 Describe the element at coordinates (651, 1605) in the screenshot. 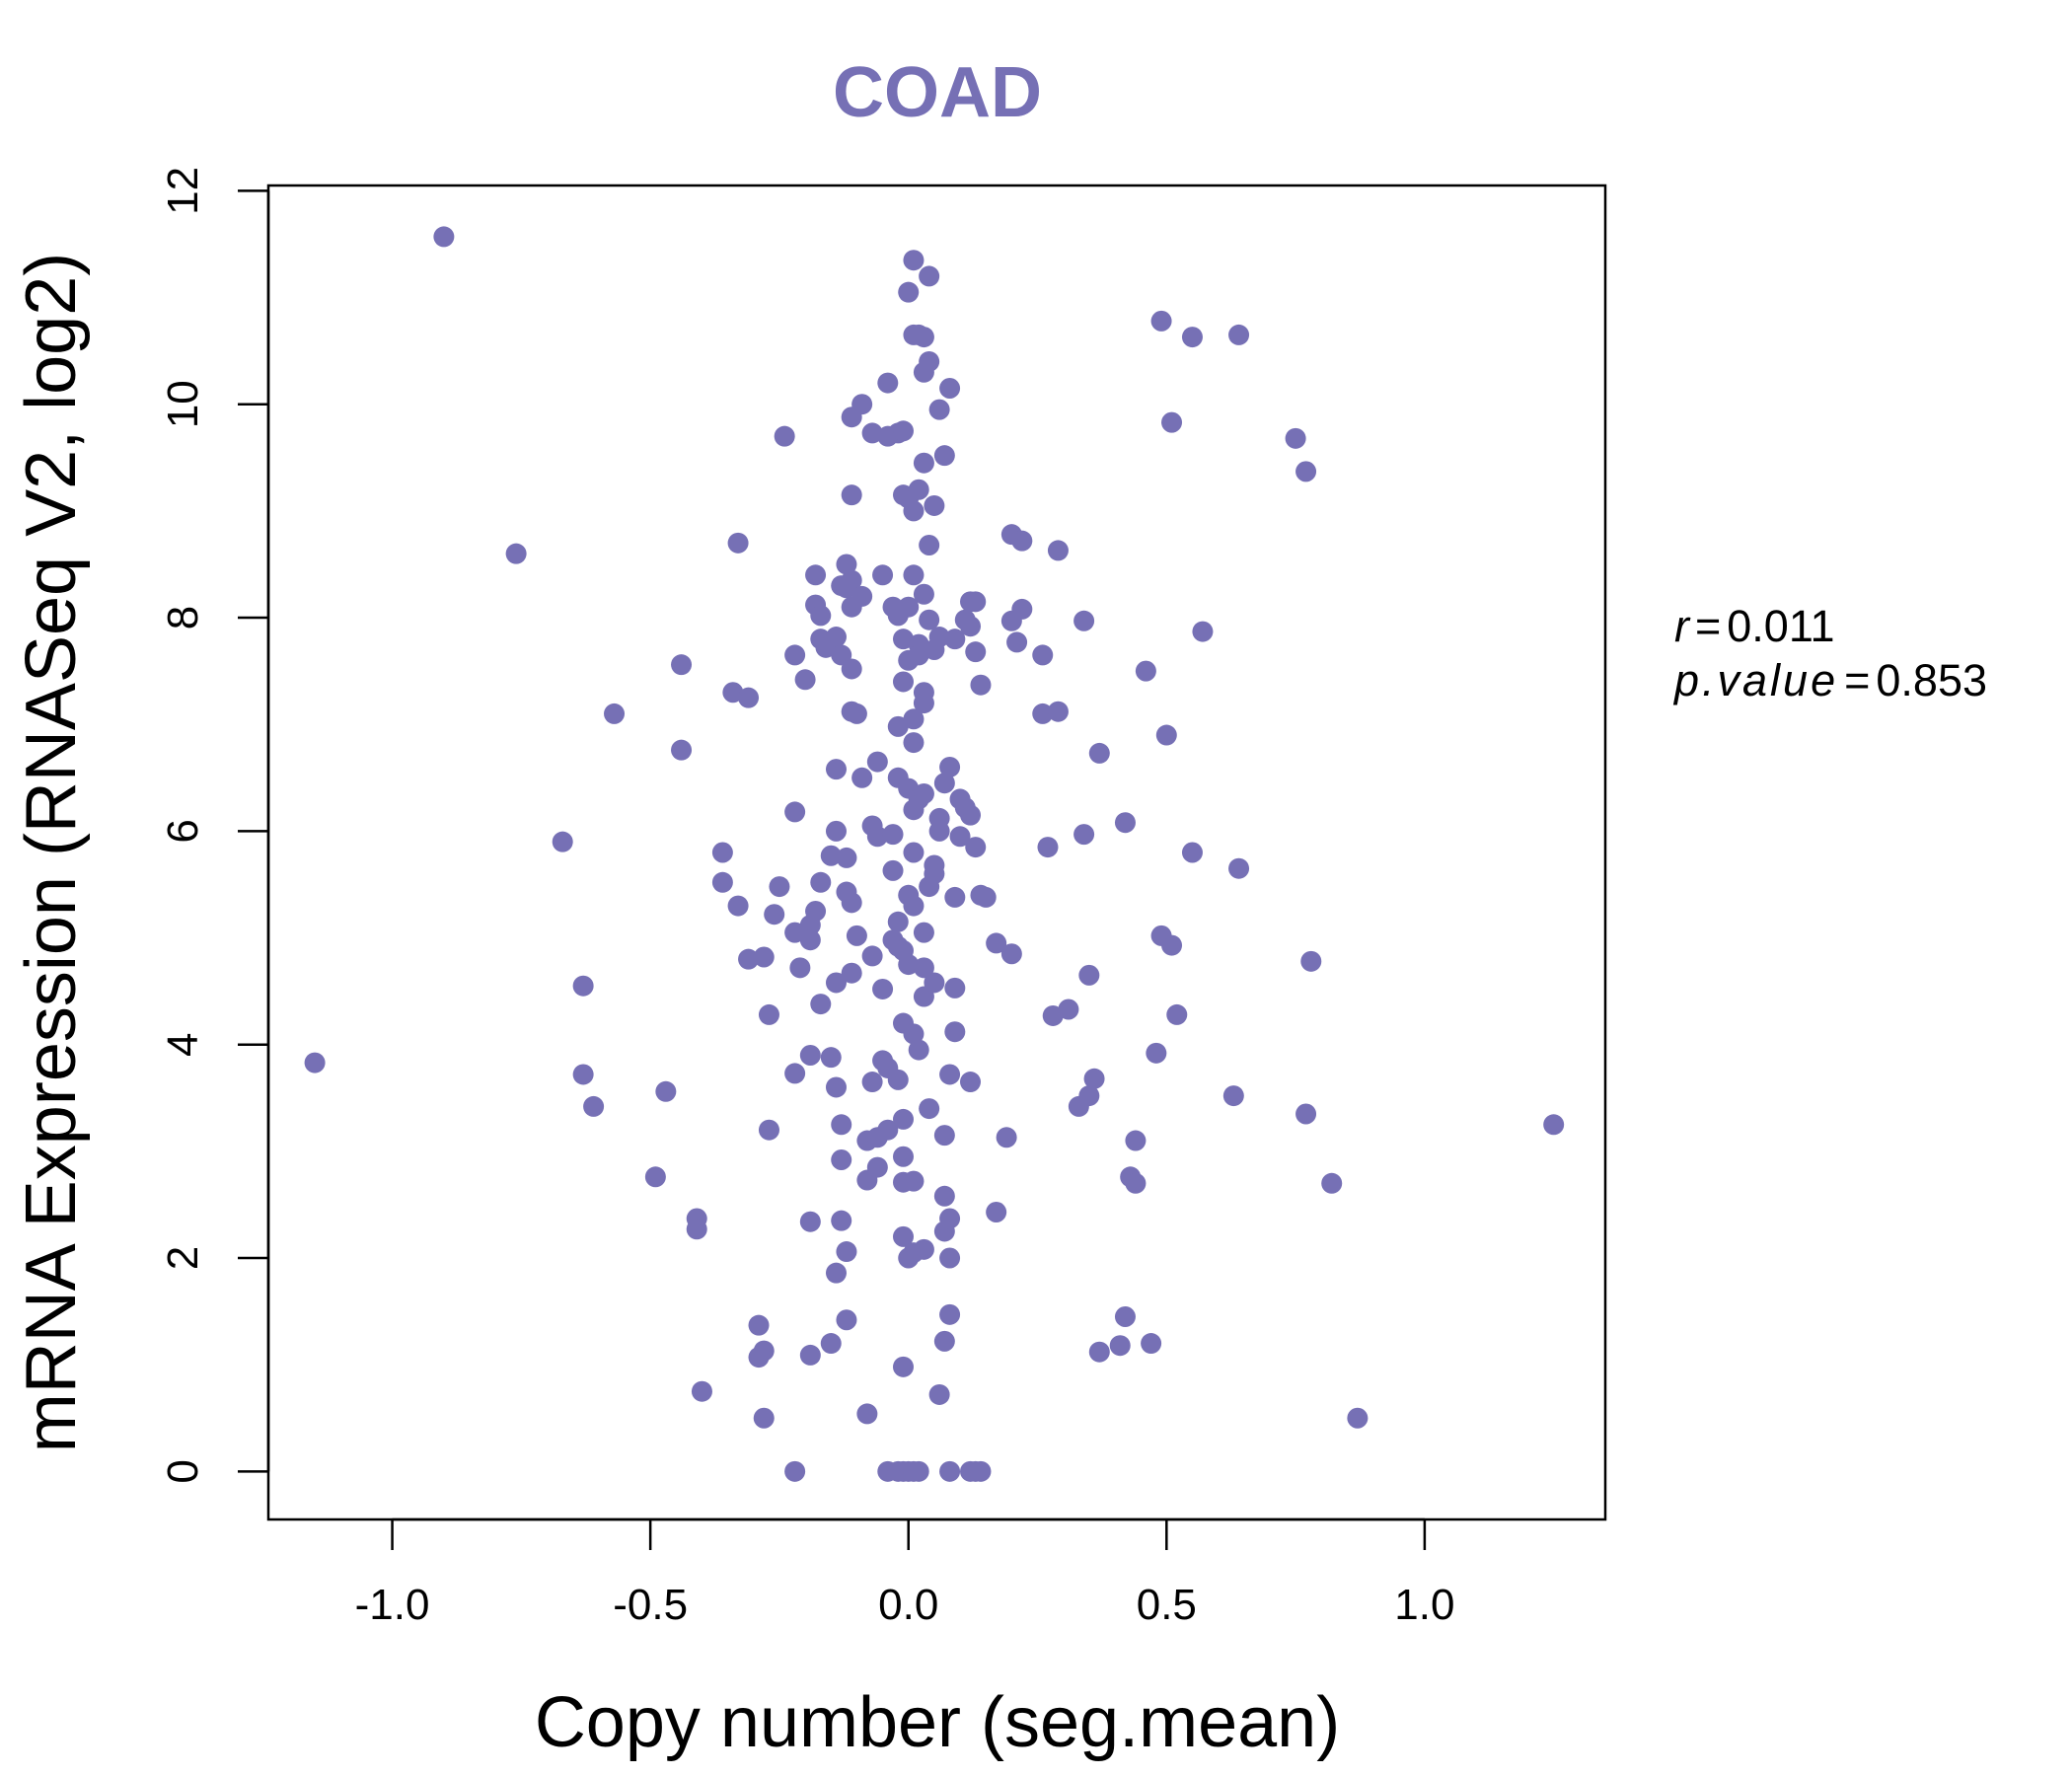

I see `x-tick-label: -0.5` at that location.